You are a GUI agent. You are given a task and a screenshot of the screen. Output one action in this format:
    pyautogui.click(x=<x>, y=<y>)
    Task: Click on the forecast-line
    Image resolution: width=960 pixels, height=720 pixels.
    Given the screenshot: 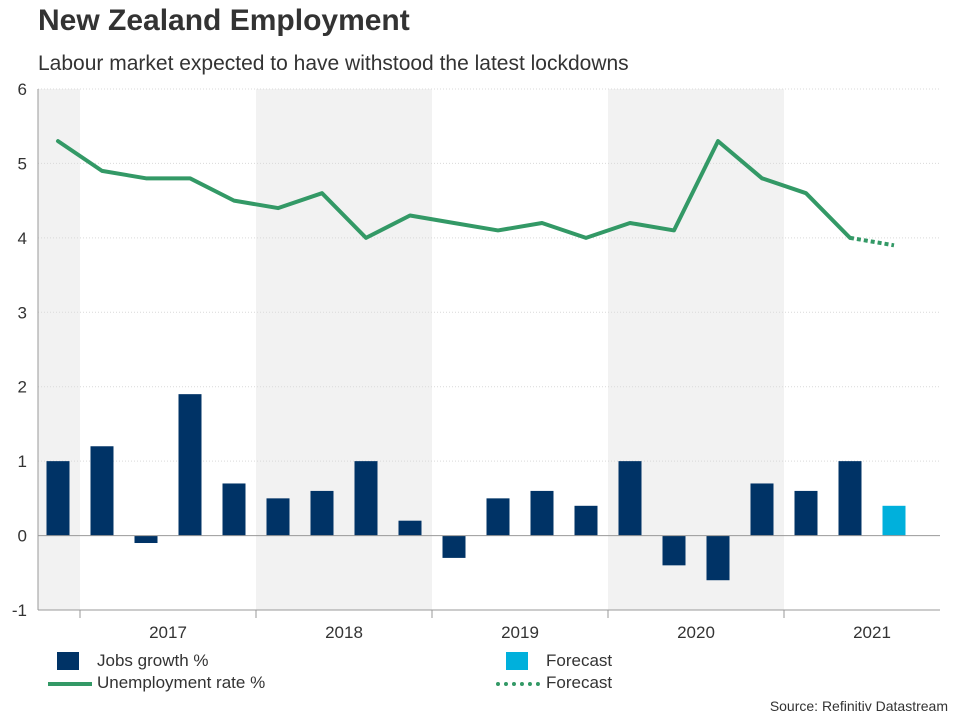 What is the action you would take?
    pyautogui.click(x=872, y=241)
    